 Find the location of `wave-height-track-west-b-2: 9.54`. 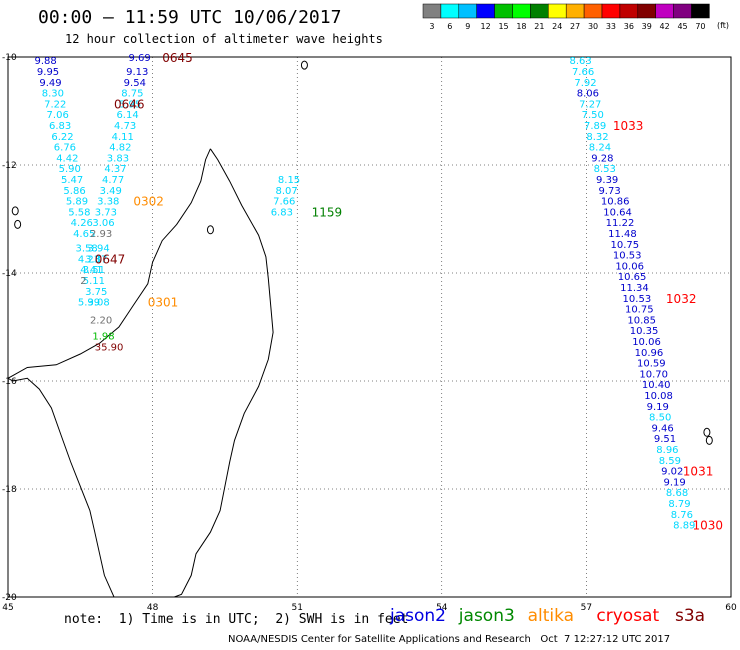

wave-height-track-west-b-2: 9.54 is located at coordinates (135, 83).